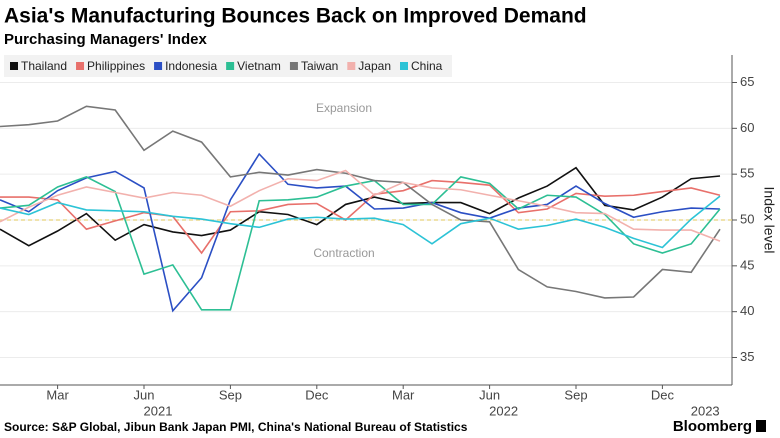  What do you see at coordinates (259, 66) in the screenshot?
I see `legend-label: Vietnam` at bounding box center [259, 66].